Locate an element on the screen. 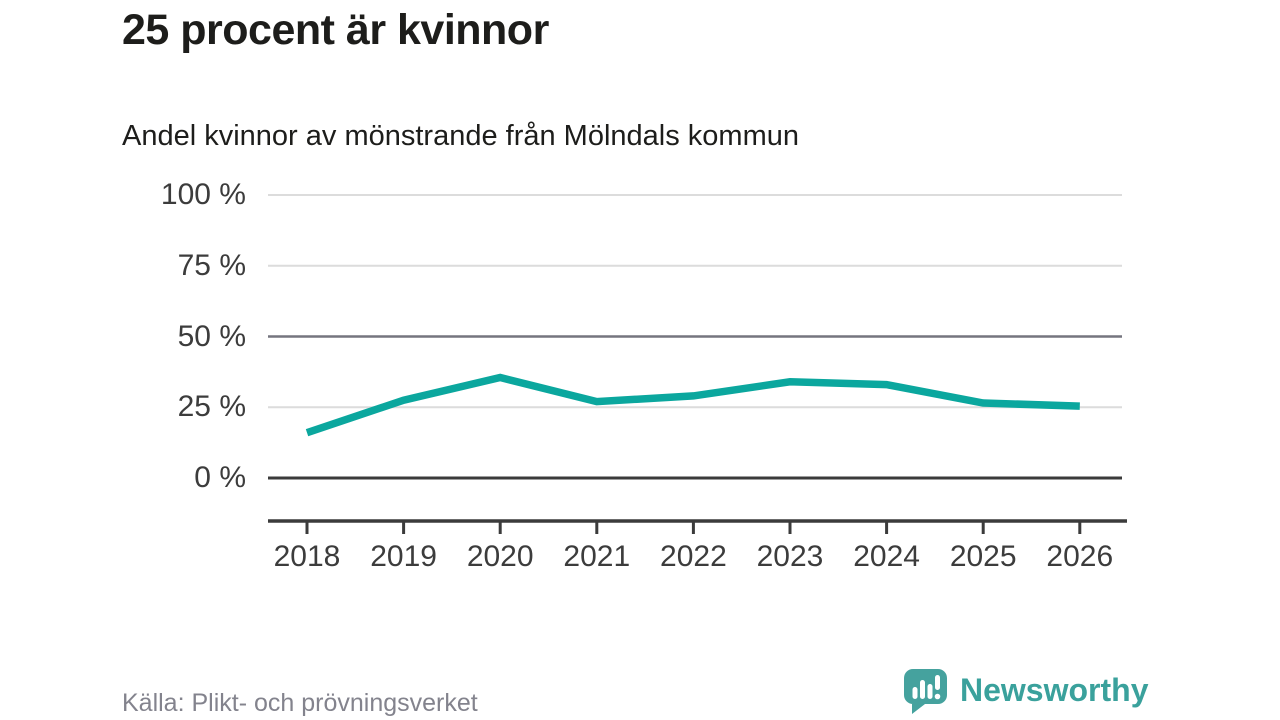 This screenshot has width=1280, height=720. x-tick-label: 2024 is located at coordinates (886, 556).